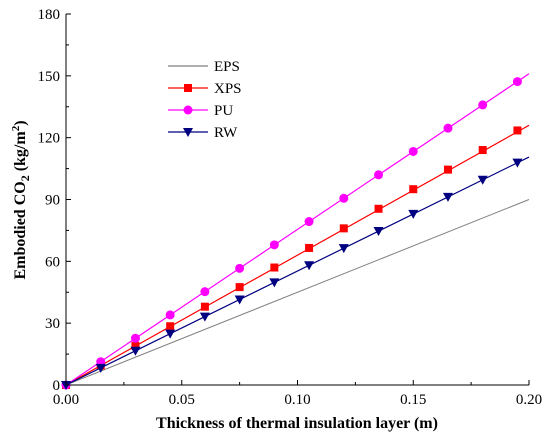  What do you see at coordinates (16, 128) in the screenshot?
I see `y-axis-title-superscript: 2` at bounding box center [16, 128].